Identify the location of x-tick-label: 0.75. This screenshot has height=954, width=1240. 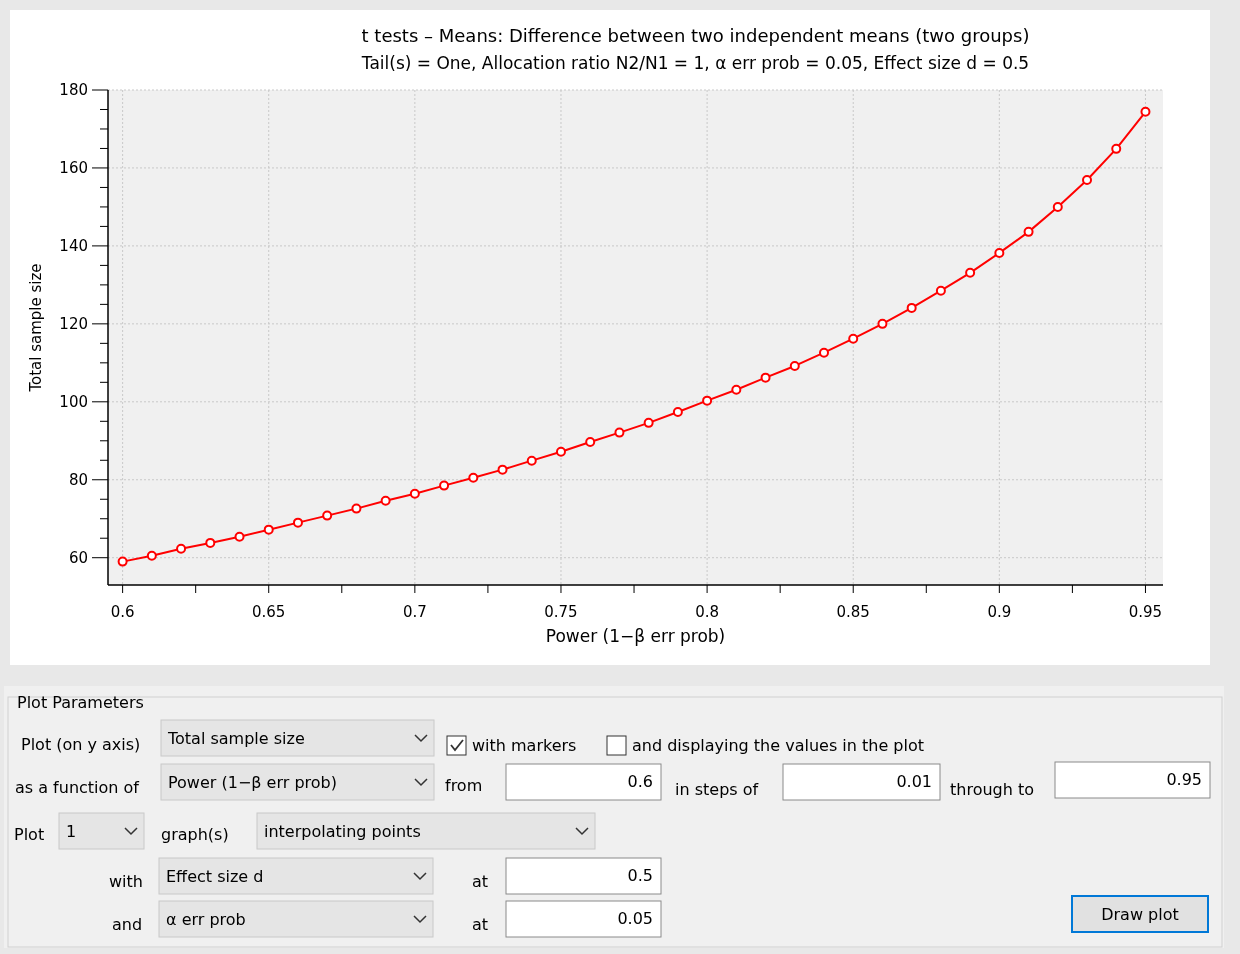
(561, 612).